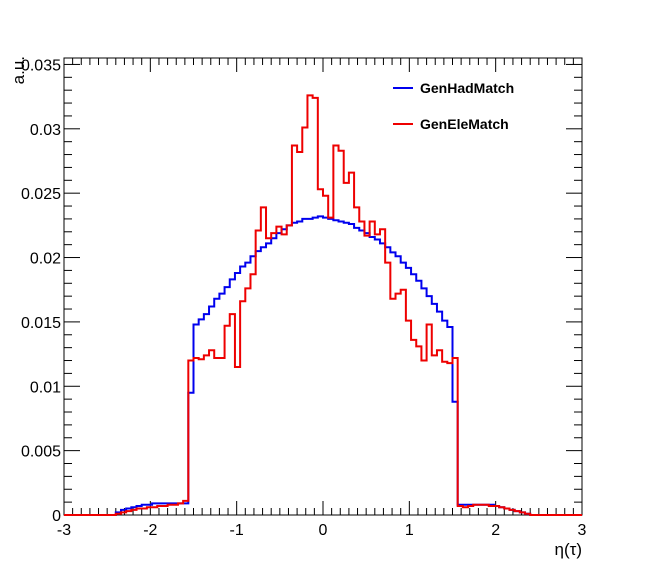 The image size is (646, 572). I want to click on x-tick-label: -1, so click(237, 530).